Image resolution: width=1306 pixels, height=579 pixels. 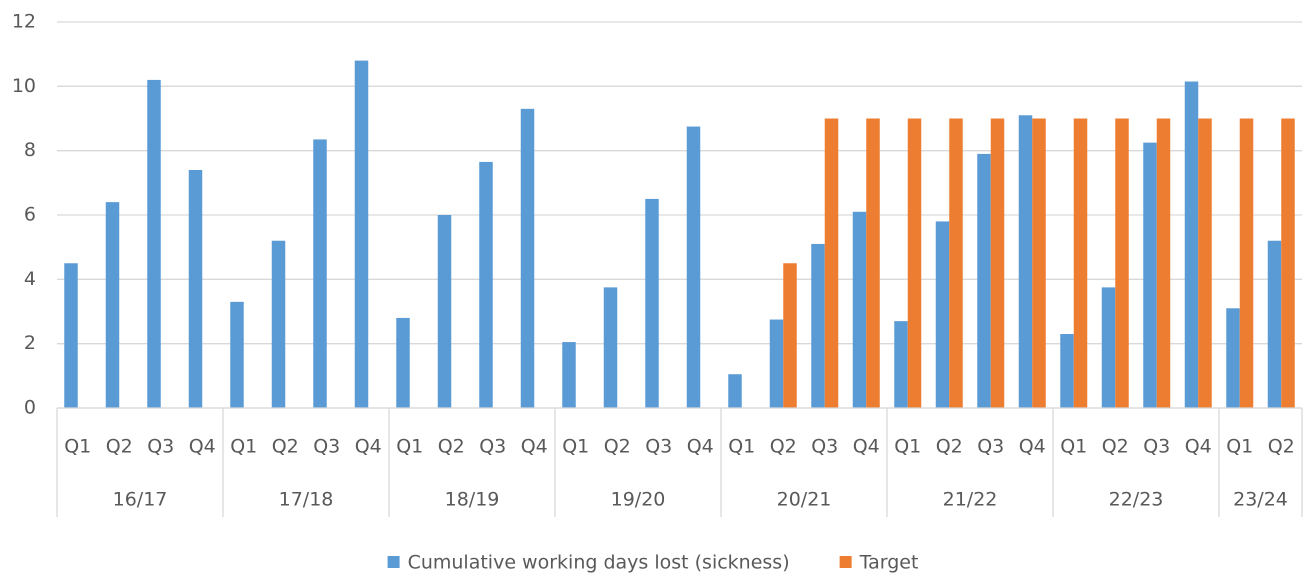 What do you see at coordinates (24, 22) in the screenshot?
I see `y-tick-label: 12` at bounding box center [24, 22].